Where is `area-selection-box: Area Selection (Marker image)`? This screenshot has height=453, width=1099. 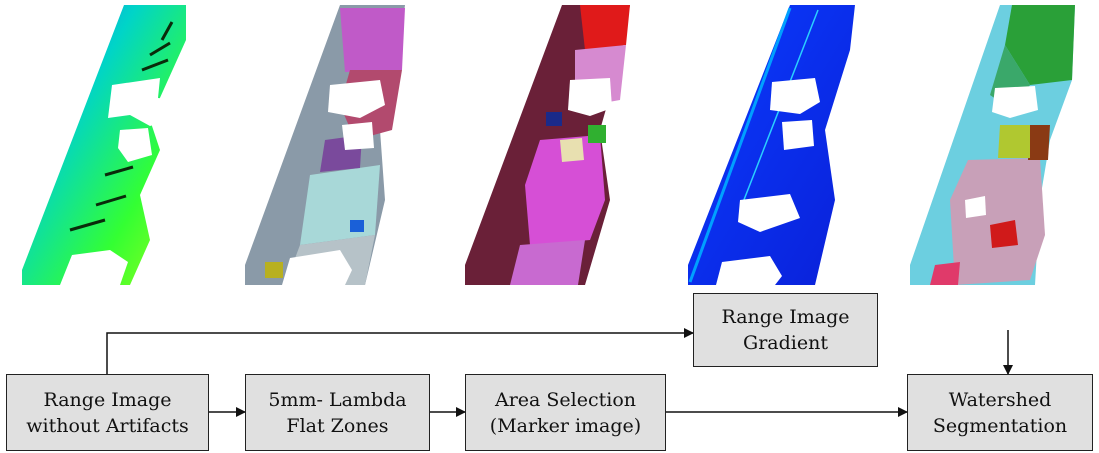 area-selection-box: Area Selection (Marker image) is located at coordinates (565, 412).